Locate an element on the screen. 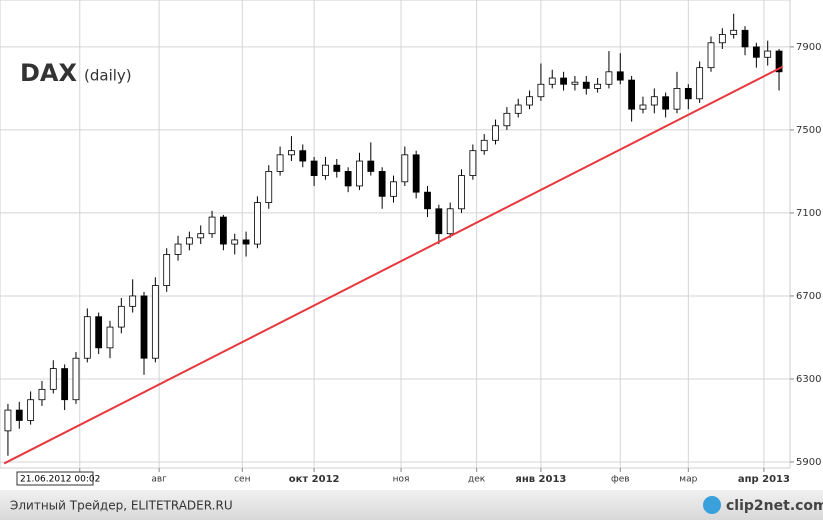 This screenshot has width=823, height=520. annotation: 21.06.2012 00:02 is located at coordinates (60, 480).